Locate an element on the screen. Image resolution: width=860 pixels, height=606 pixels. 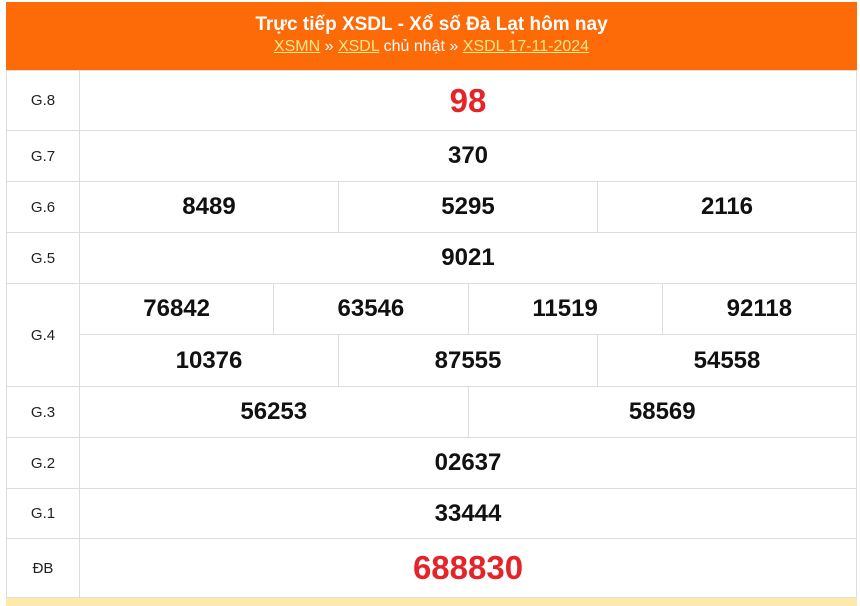
table-row: G.7 370 is located at coordinates (431, 156).